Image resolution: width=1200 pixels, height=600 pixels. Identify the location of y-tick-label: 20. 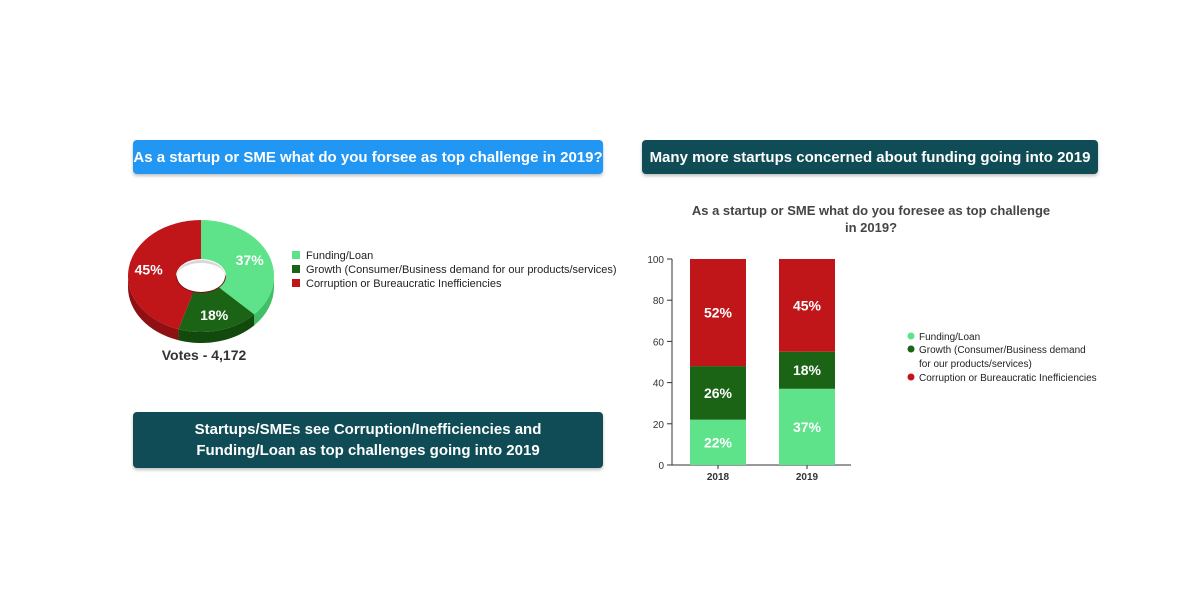
(659, 425).